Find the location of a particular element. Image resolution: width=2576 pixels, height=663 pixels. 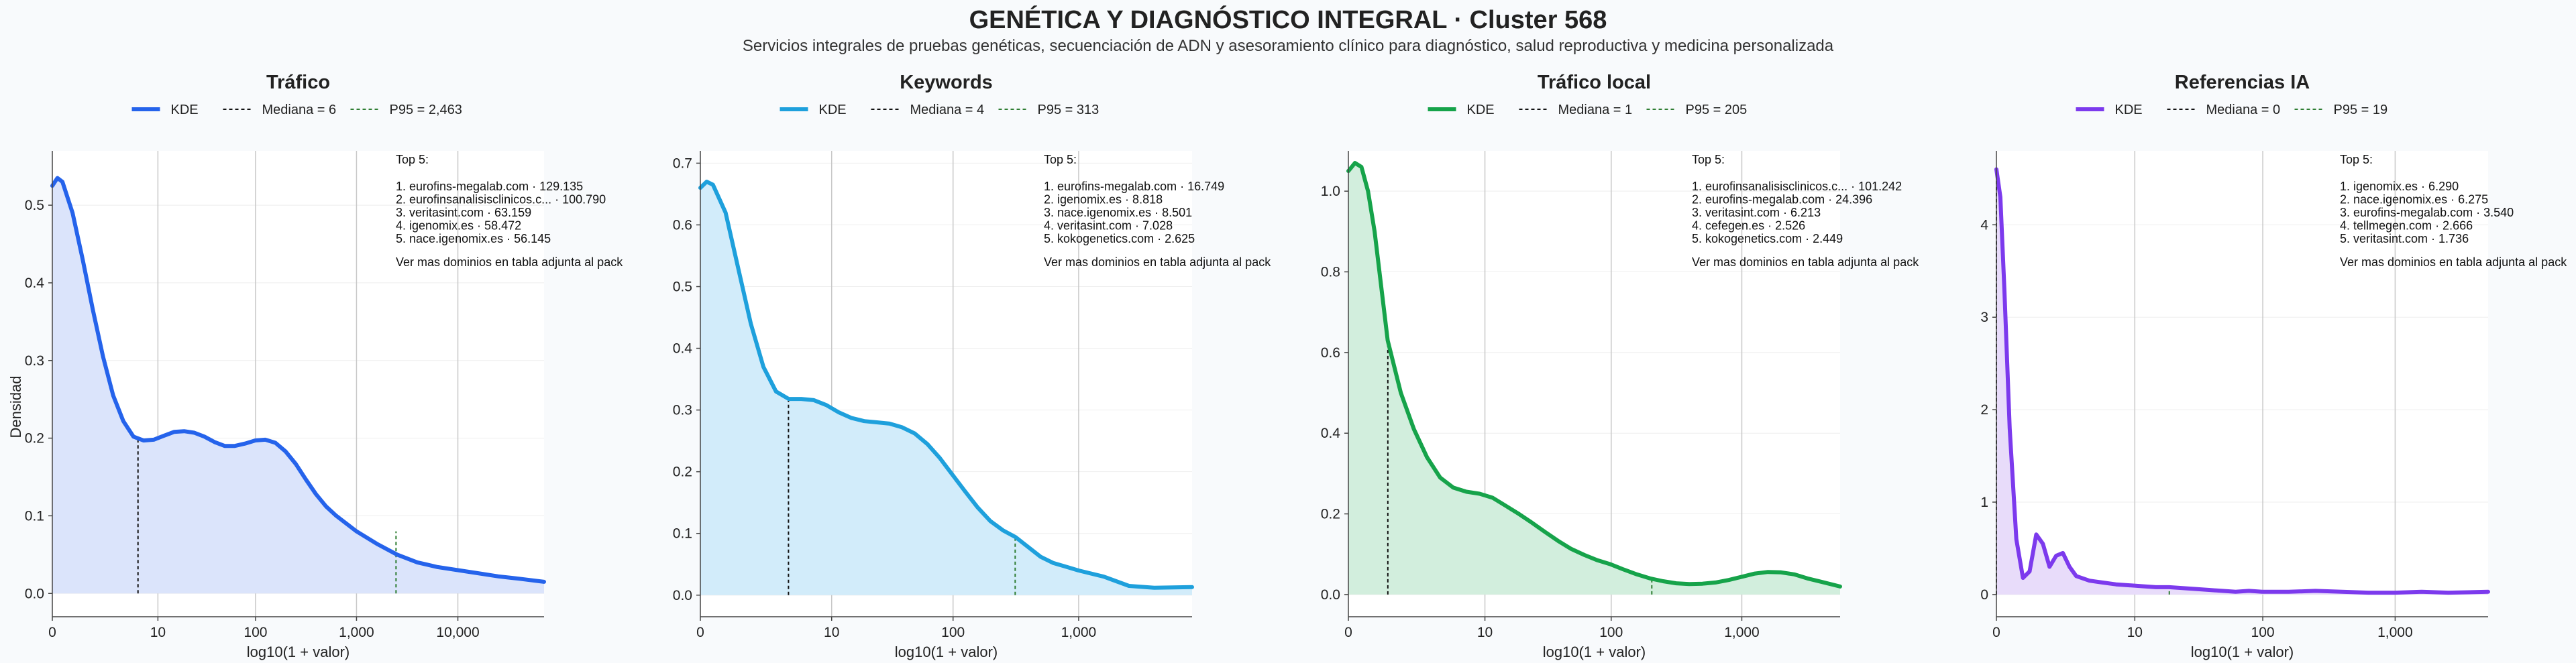

top5-item: 5. kokogenetics.com · 2.449 is located at coordinates (1767, 238).